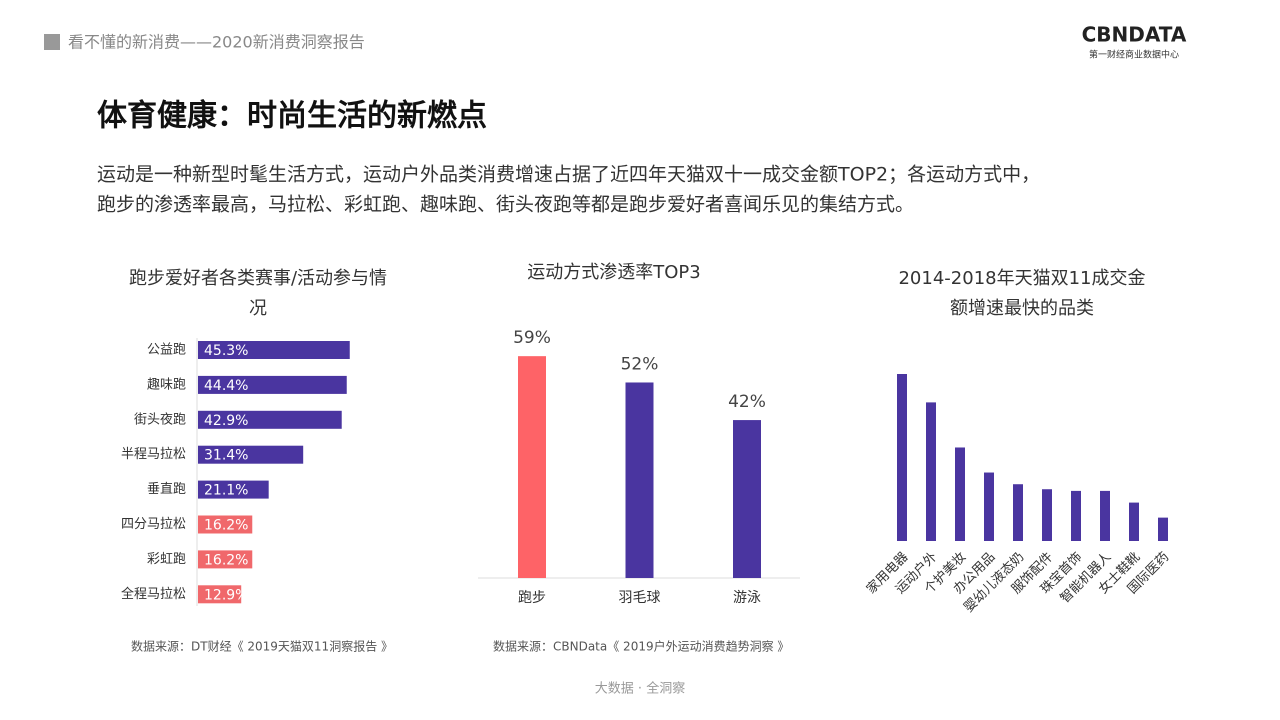  I want to click on source: 数据来源：DT财经《 2019天猫双11洞察报告 》, so click(262, 646).